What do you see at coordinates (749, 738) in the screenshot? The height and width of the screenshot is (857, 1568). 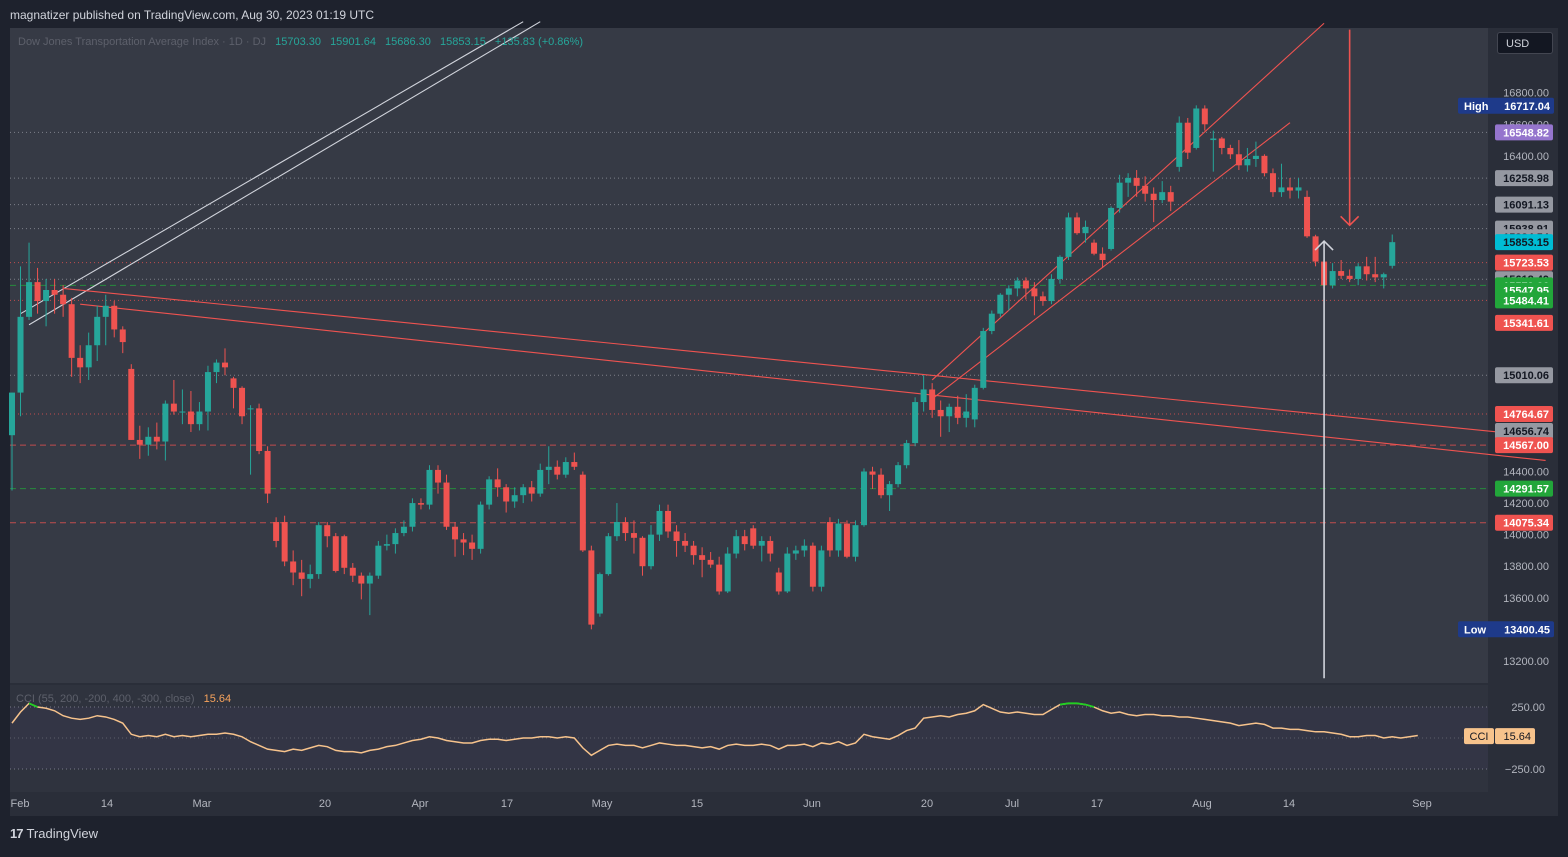 I see `cci-pane-background` at bounding box center [749, 738].